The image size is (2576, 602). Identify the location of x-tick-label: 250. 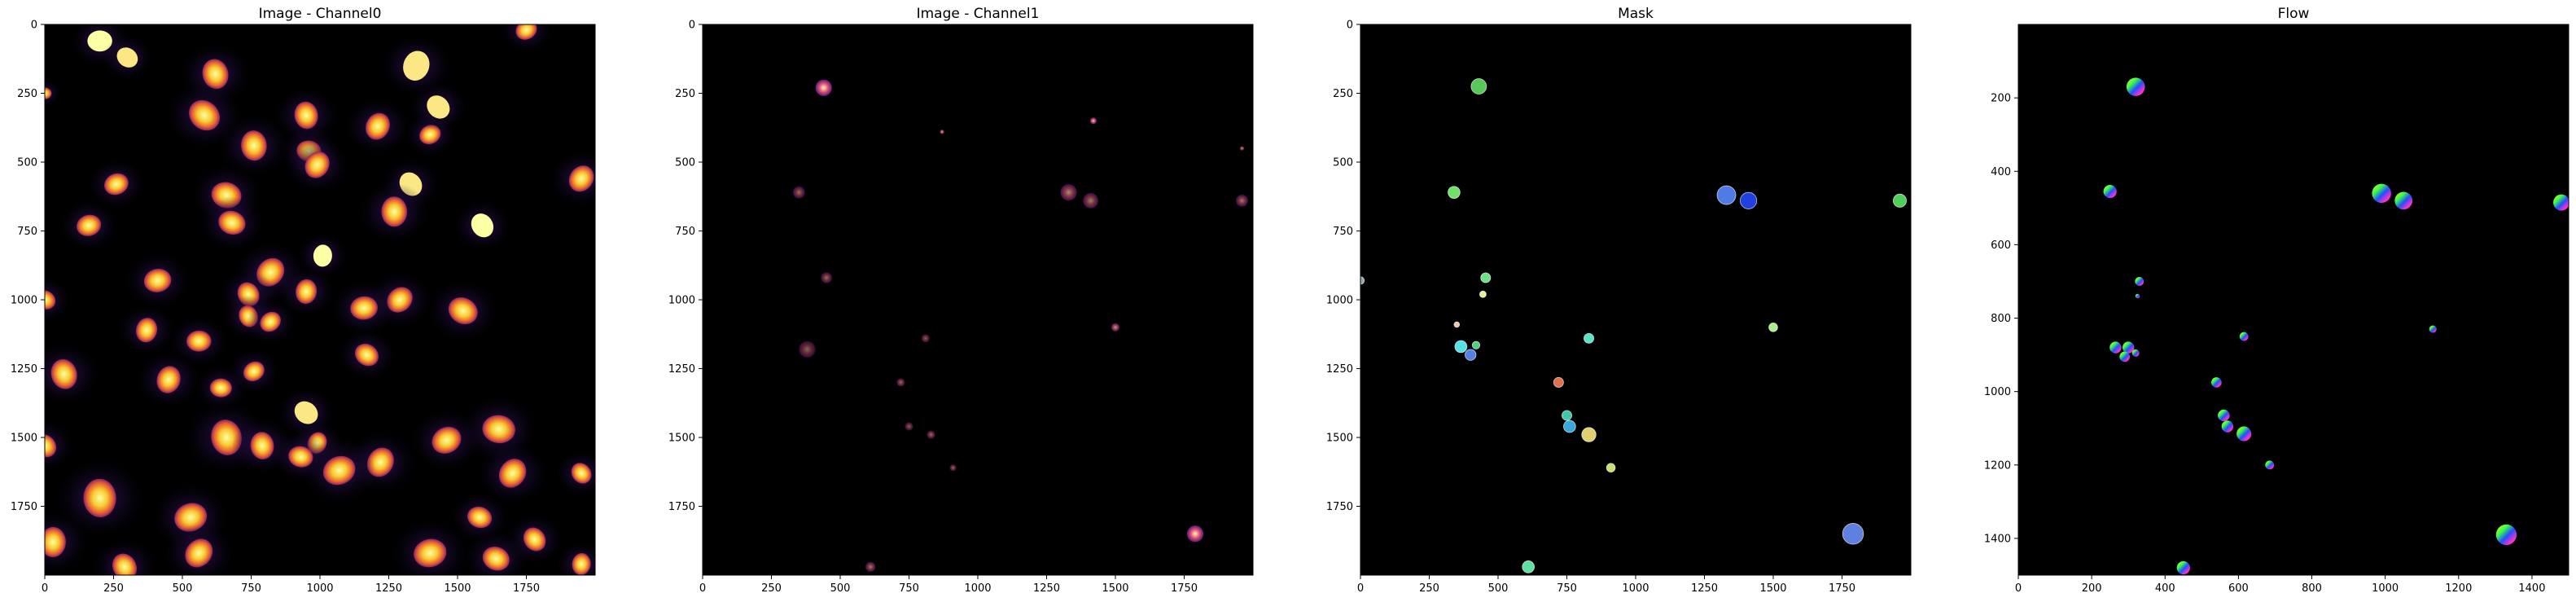
(113, 588).